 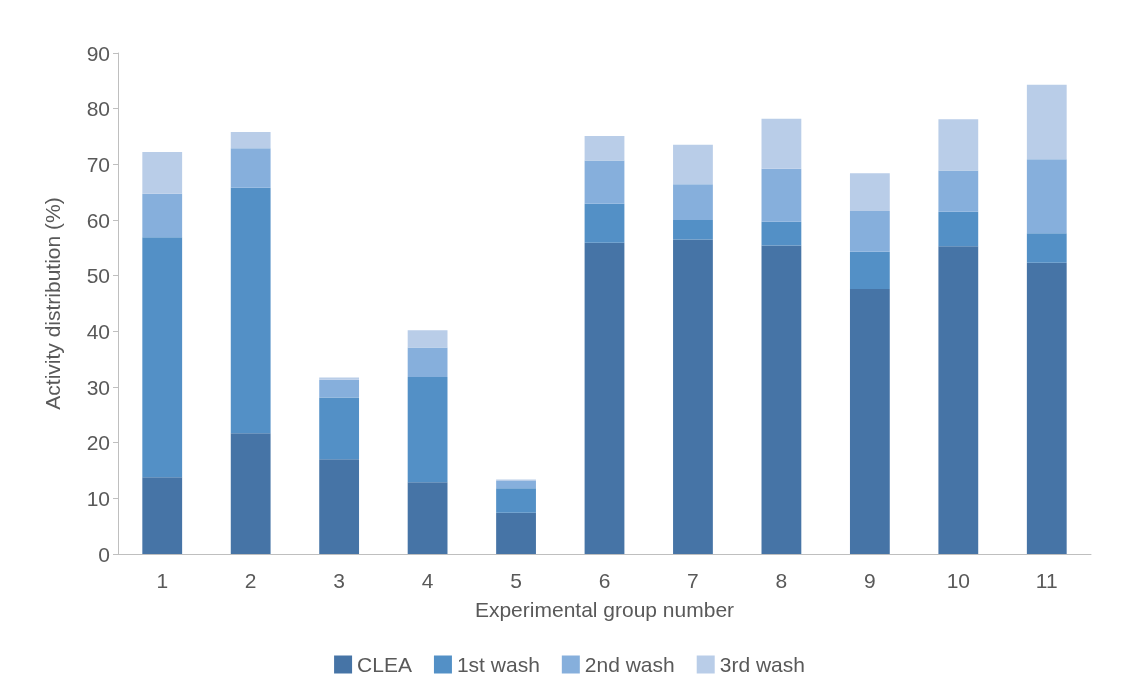 What do you see at coordinates (629, 664) in the screenshot?
I see `legend-label: 2nd wash` at bounding box center [629, 664].